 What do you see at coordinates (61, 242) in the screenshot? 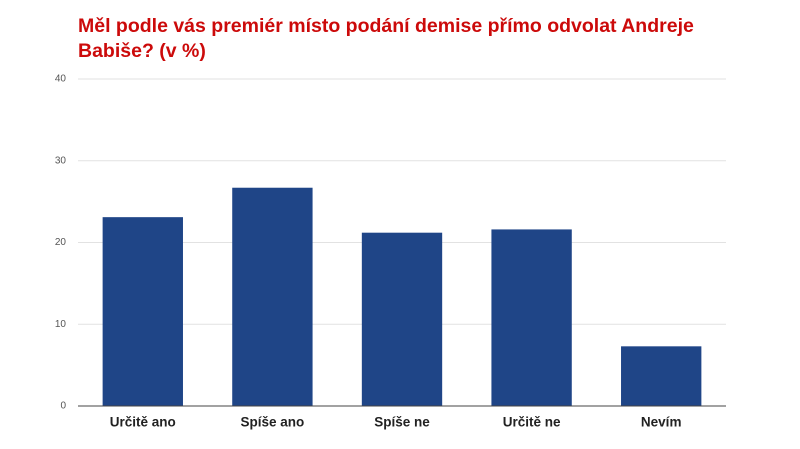
I see `y-tick-label: 20` at bounding box center [61, 242].